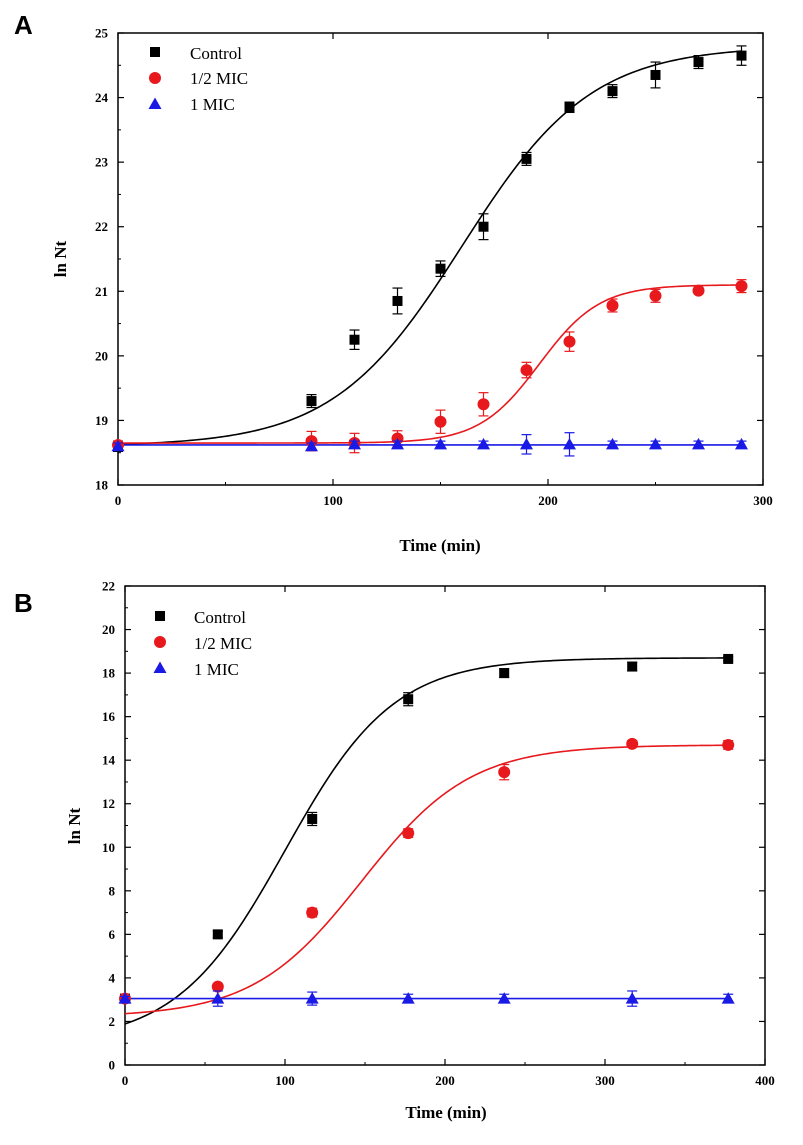 This screenshot has height=1145, width=803. I want to click on y-tick-label: 25, so click(102, 33).